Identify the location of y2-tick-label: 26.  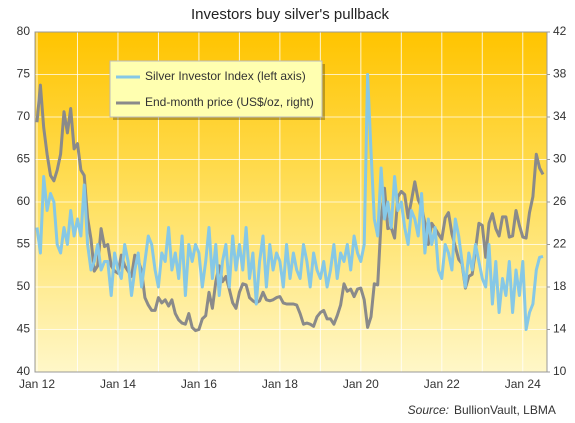
(560, 201).